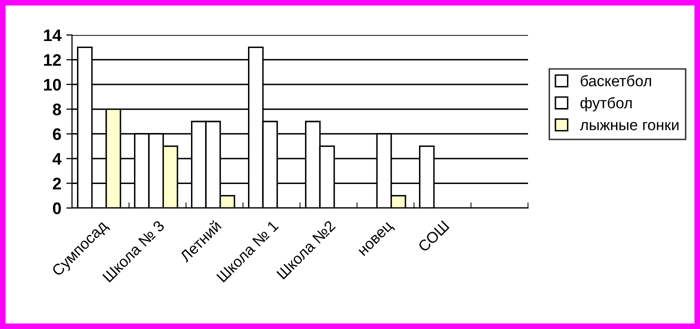 The width and height of the screenshot is (700, 329). I want to click on legend-label: баскетбол, so click(616, 80).